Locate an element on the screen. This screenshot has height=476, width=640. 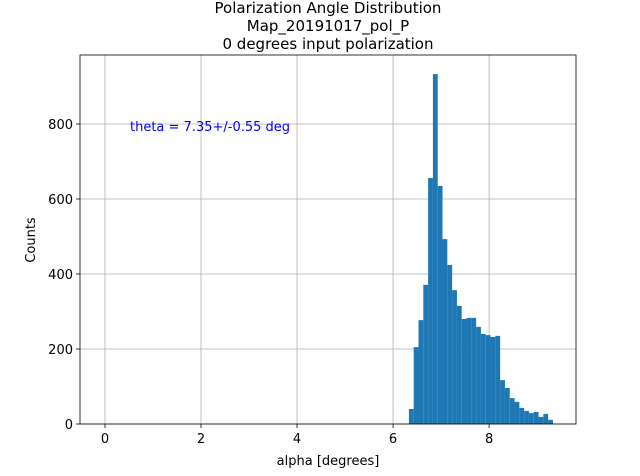
y-tick-label: 800 is located at coordinates (60, 125).